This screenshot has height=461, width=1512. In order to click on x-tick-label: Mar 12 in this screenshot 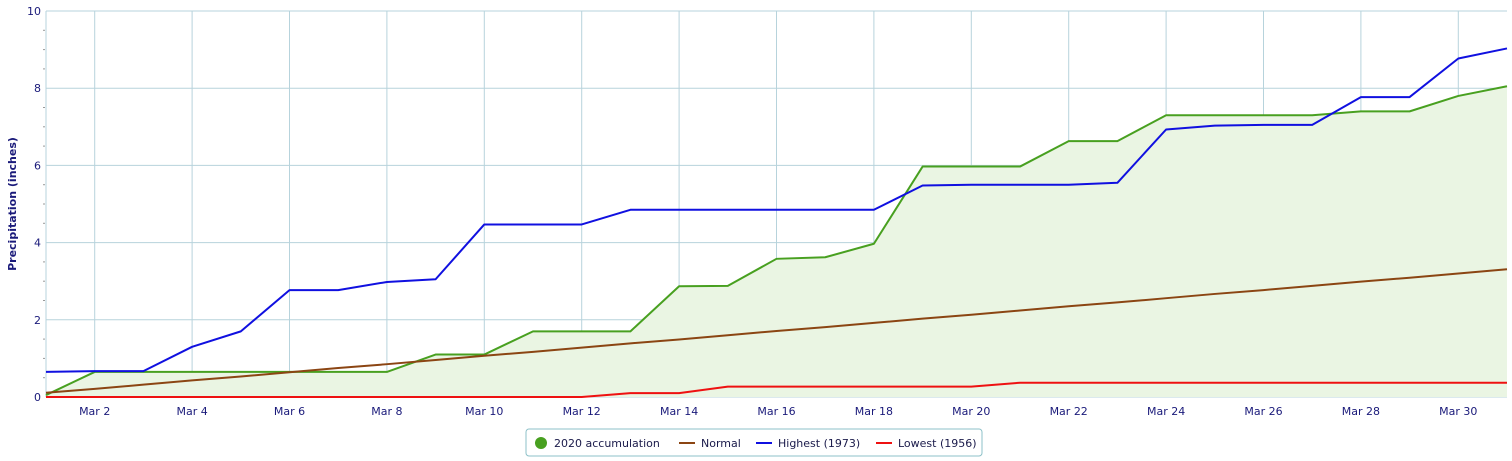, I will do `click(582, 411)`.